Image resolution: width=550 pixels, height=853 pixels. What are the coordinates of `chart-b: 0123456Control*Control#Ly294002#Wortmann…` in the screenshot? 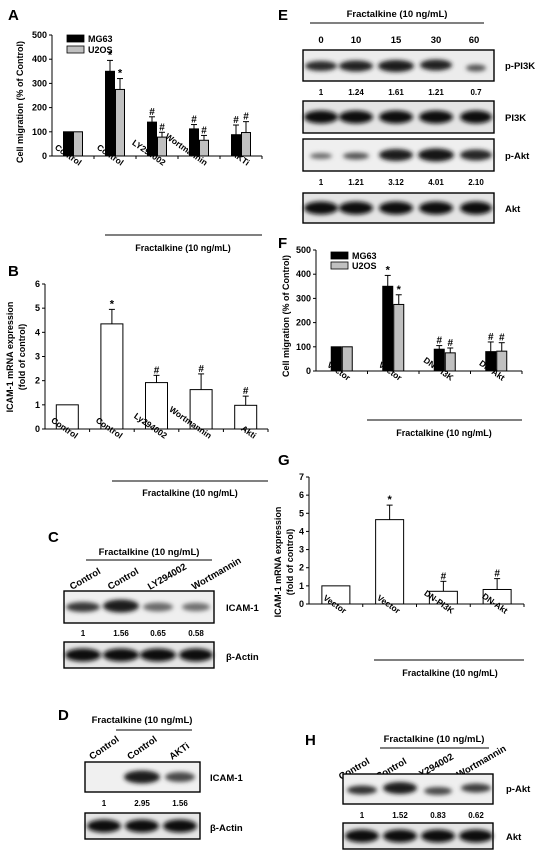 It's located at (152, 360).